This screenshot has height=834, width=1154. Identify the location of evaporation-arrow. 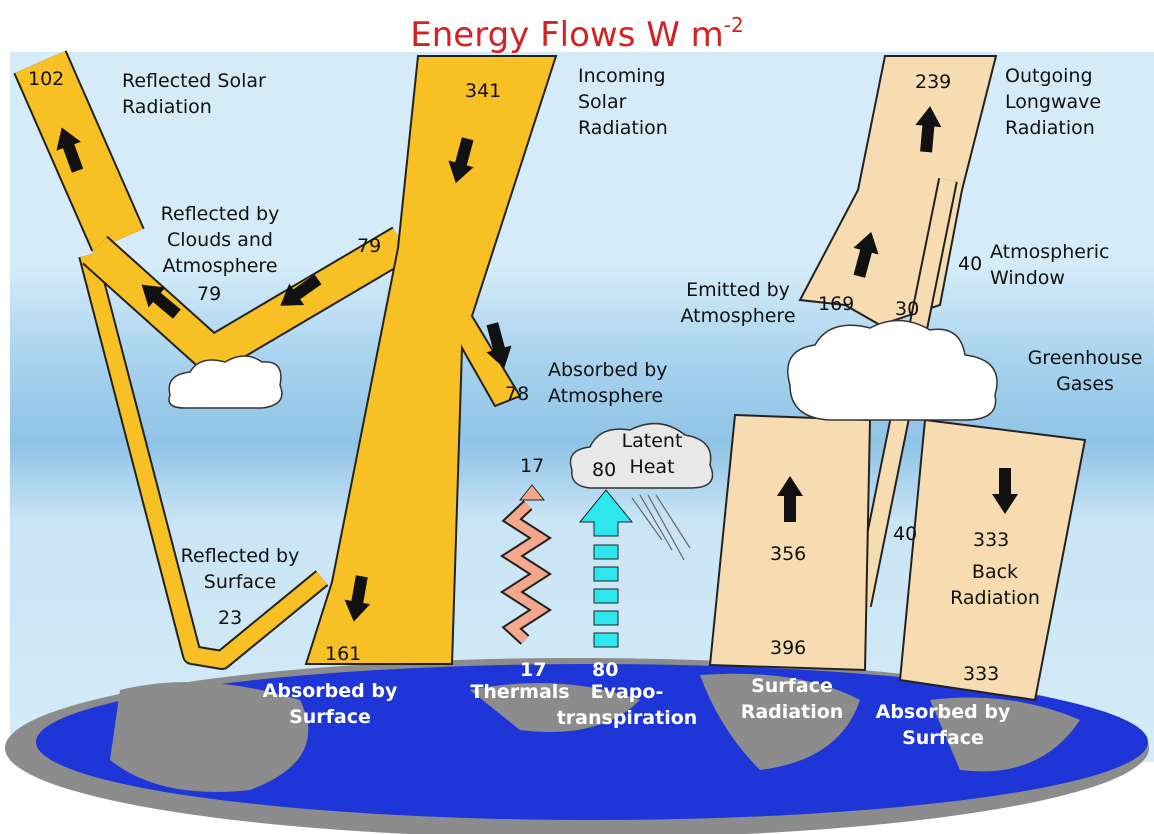
(606, 513).